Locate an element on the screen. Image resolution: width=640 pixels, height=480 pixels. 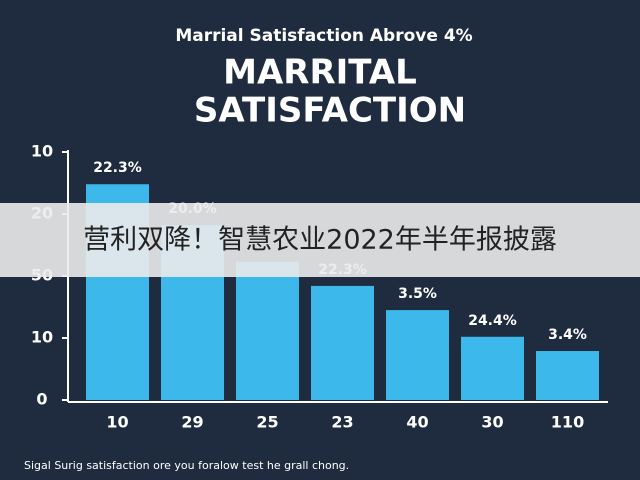
chart-title: Marrial Satisfaction Abrove 4% is located at coordinates (323, 36).